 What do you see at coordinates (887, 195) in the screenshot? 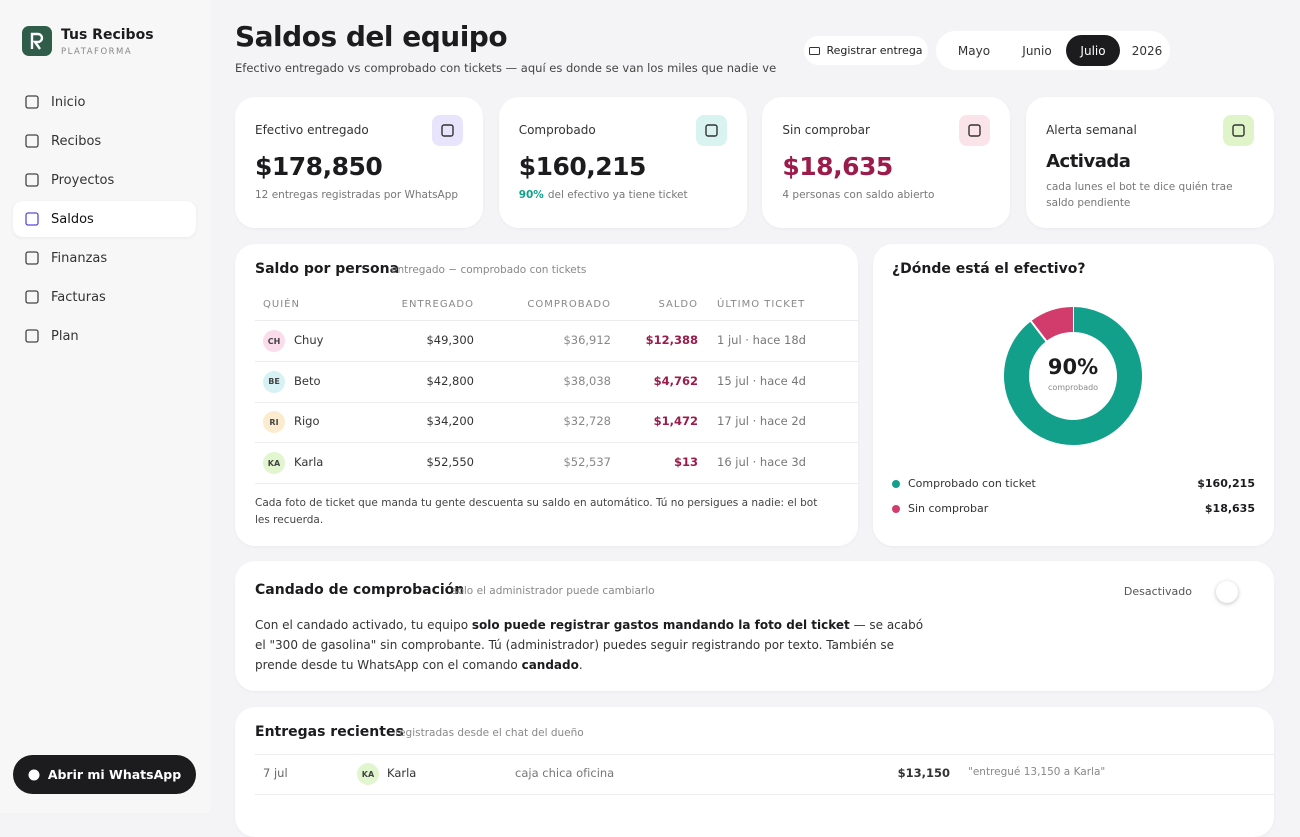
I see `kpi-note: 4 personas con saldo abierto` at bounding box center [887, 195].